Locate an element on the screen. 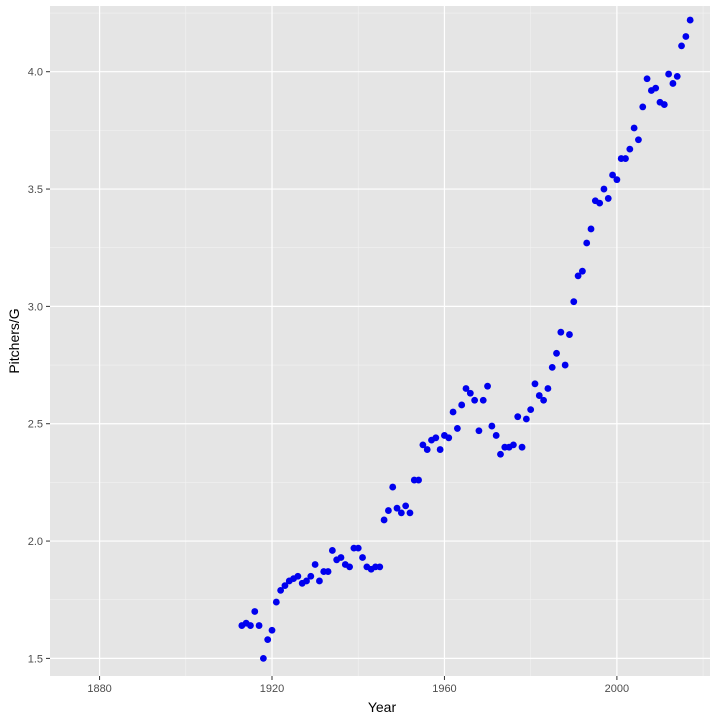 This screenshot has width=720, height=720. x-axis-title: Year is located at coordinates (382, 707).